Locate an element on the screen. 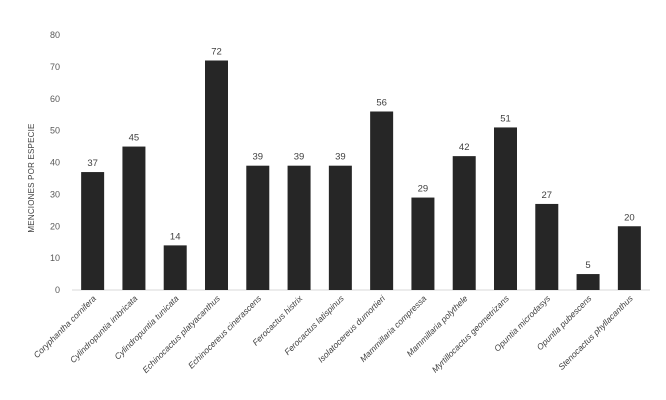 The image size is (666, 400). y-tick-label: 40 is located at coordinates (55, 163).